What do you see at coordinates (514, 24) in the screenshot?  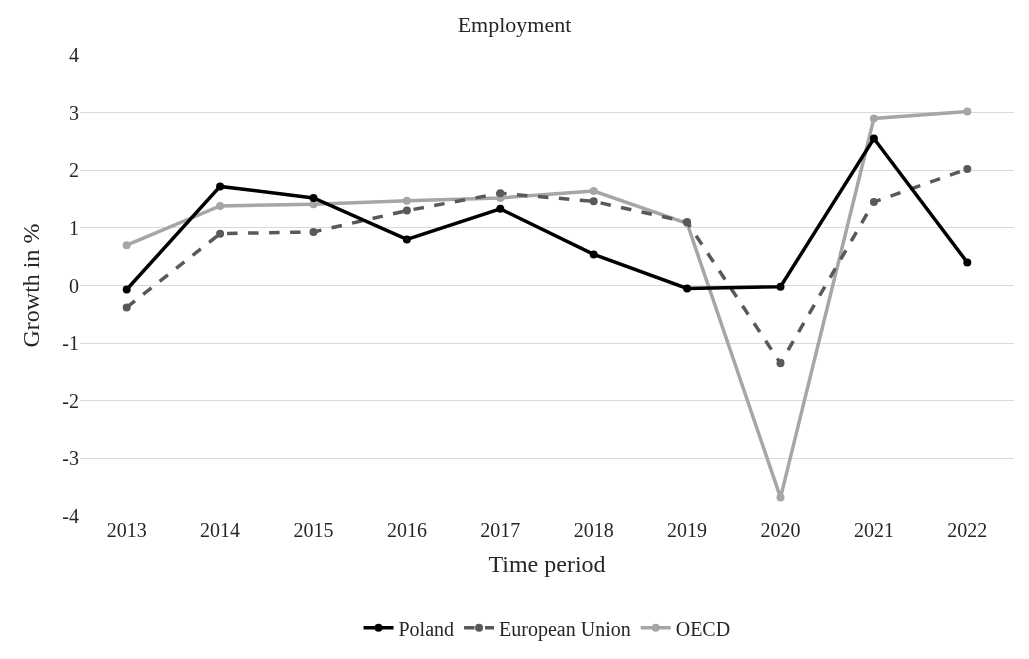 I see `chart-title: Employment` at bounding box center [514, 24].